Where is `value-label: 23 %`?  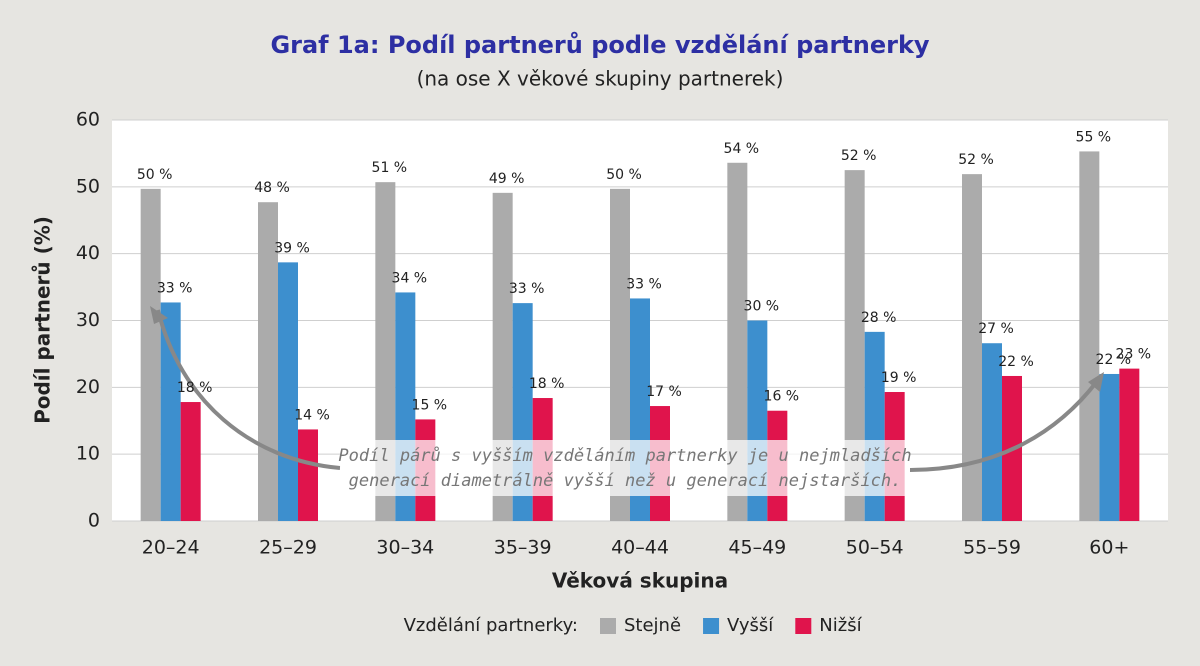
value-label: 23 % is located at coordinates (1134, 355).